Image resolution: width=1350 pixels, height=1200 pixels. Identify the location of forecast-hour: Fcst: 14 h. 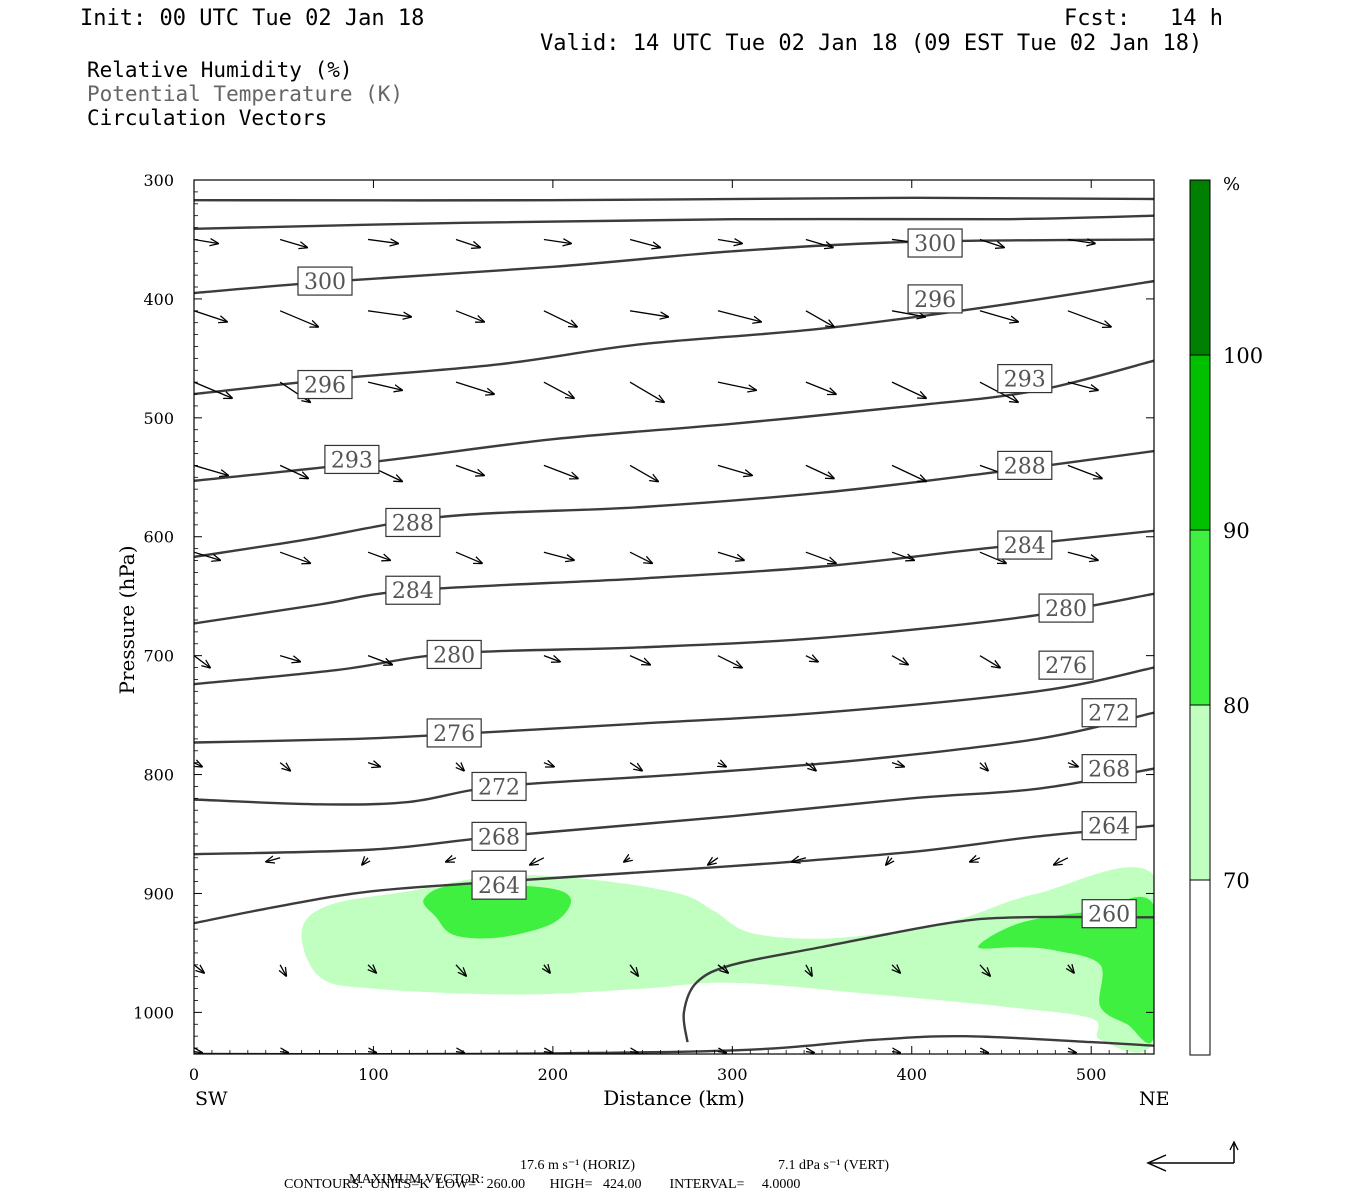
(1143, 18).